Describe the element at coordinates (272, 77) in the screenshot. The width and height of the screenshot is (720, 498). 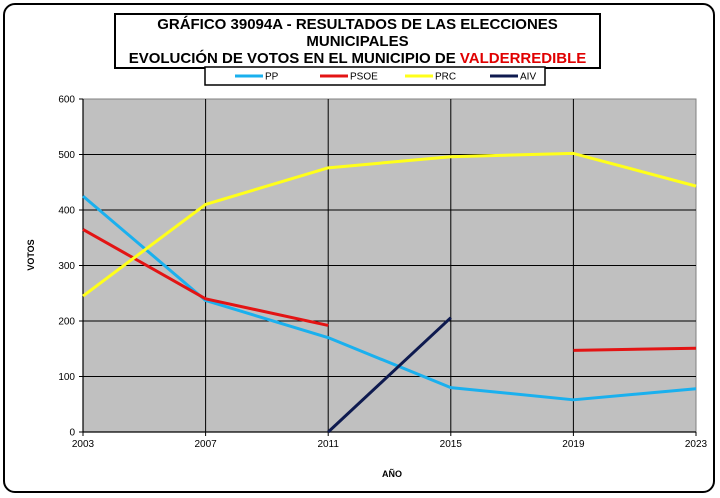
I see `legend-label-pp: PP` at that location.